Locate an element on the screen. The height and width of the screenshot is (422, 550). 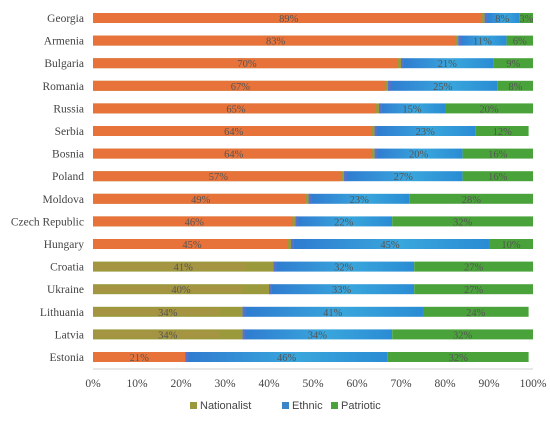
bar-patriotic-latvia is located at coordinates (462, 334).